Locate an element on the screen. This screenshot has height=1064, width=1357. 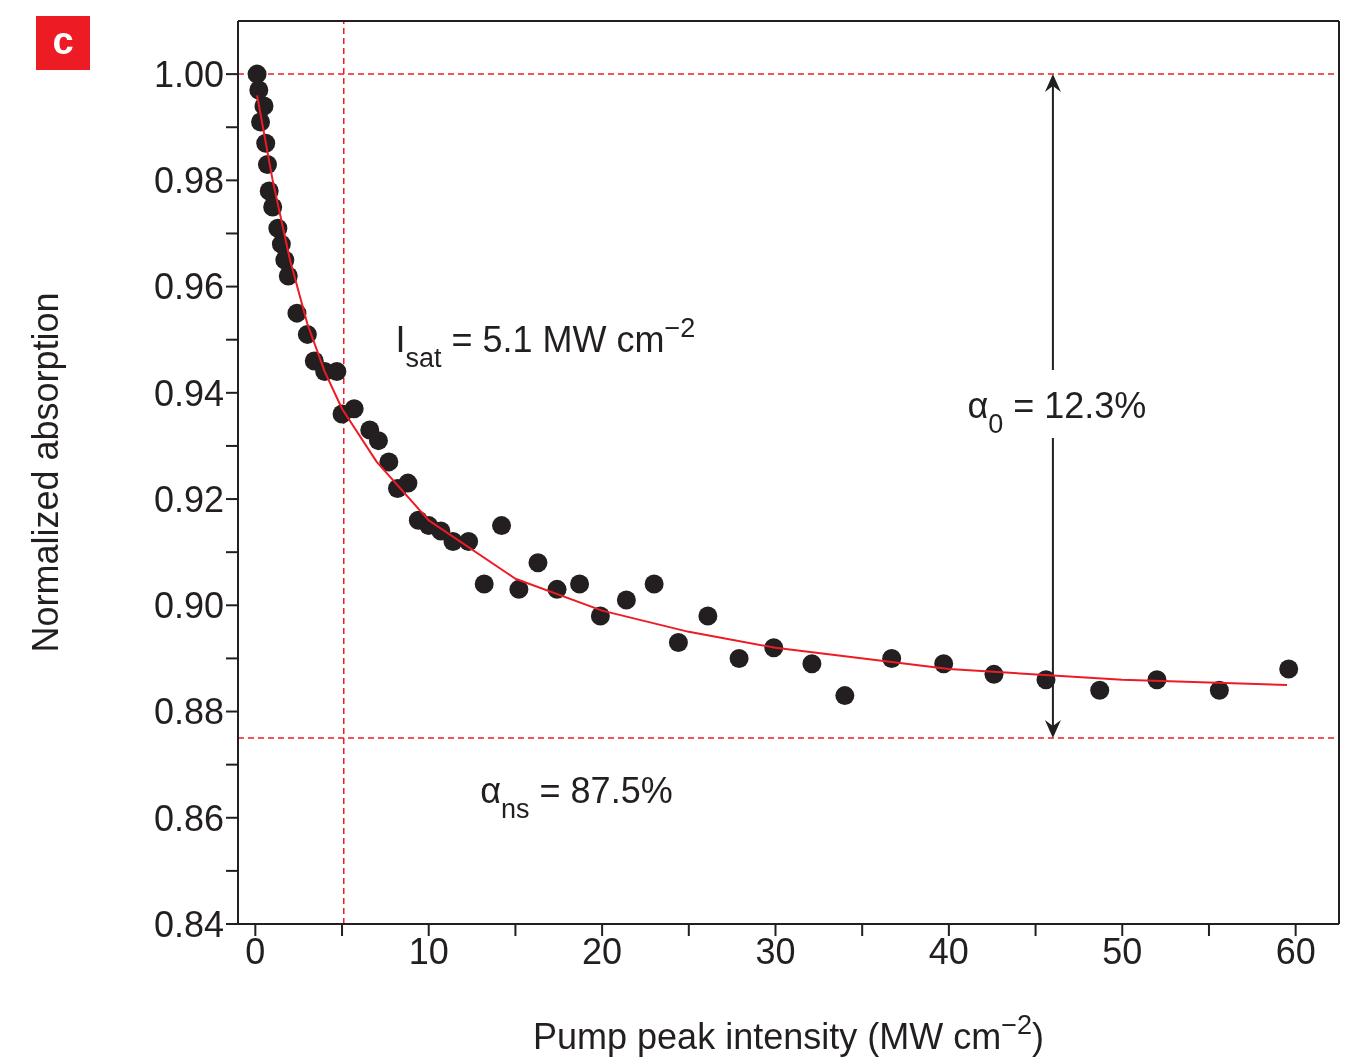
x-tick-label: 10 is located at coordinates (428, 951).